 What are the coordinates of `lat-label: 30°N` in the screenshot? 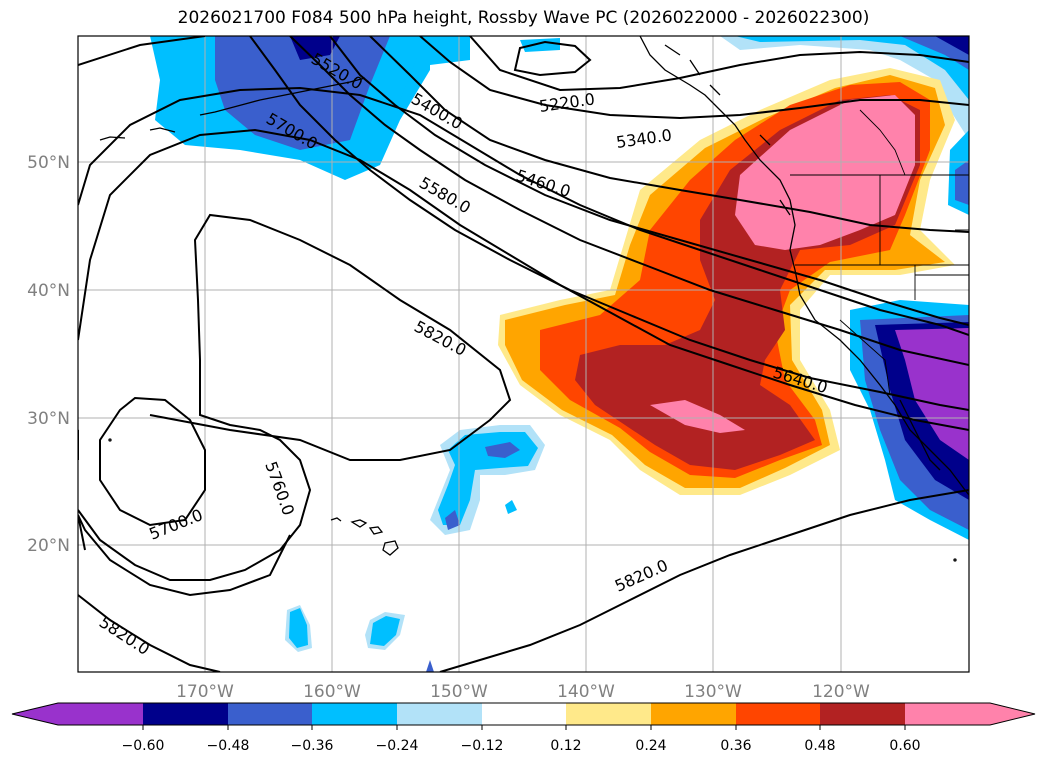 It's located at (48, 419).